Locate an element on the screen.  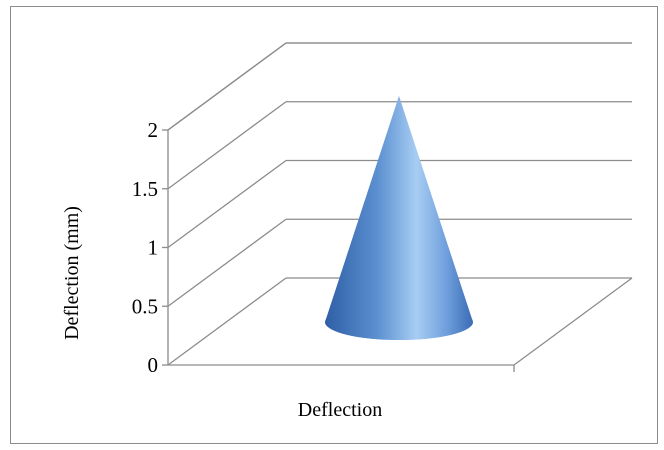
y-tick-label: 1 is located at coordinates (153, 248).